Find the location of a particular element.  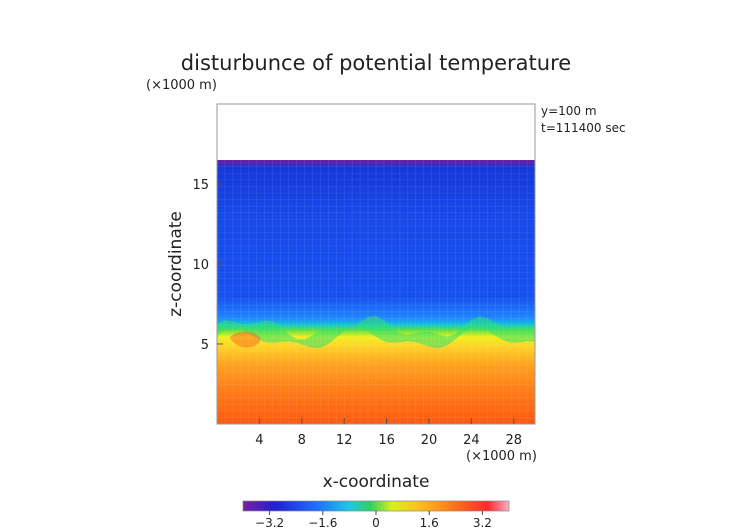

colorbar-ticks: −3.2 −1.6 0 1.6 3.2 is located at coordinates (373, 520).